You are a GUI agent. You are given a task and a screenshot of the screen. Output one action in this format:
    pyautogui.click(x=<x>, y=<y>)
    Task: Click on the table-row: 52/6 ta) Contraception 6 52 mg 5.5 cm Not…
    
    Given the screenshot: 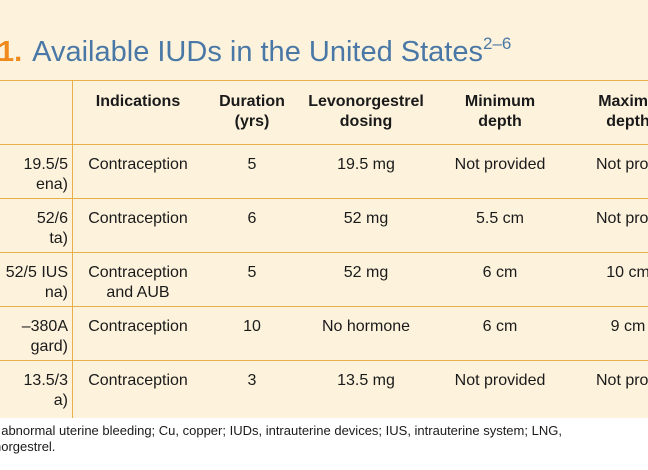 What is the action you would take?
    pyautogui.click(x=324, y=225)
    